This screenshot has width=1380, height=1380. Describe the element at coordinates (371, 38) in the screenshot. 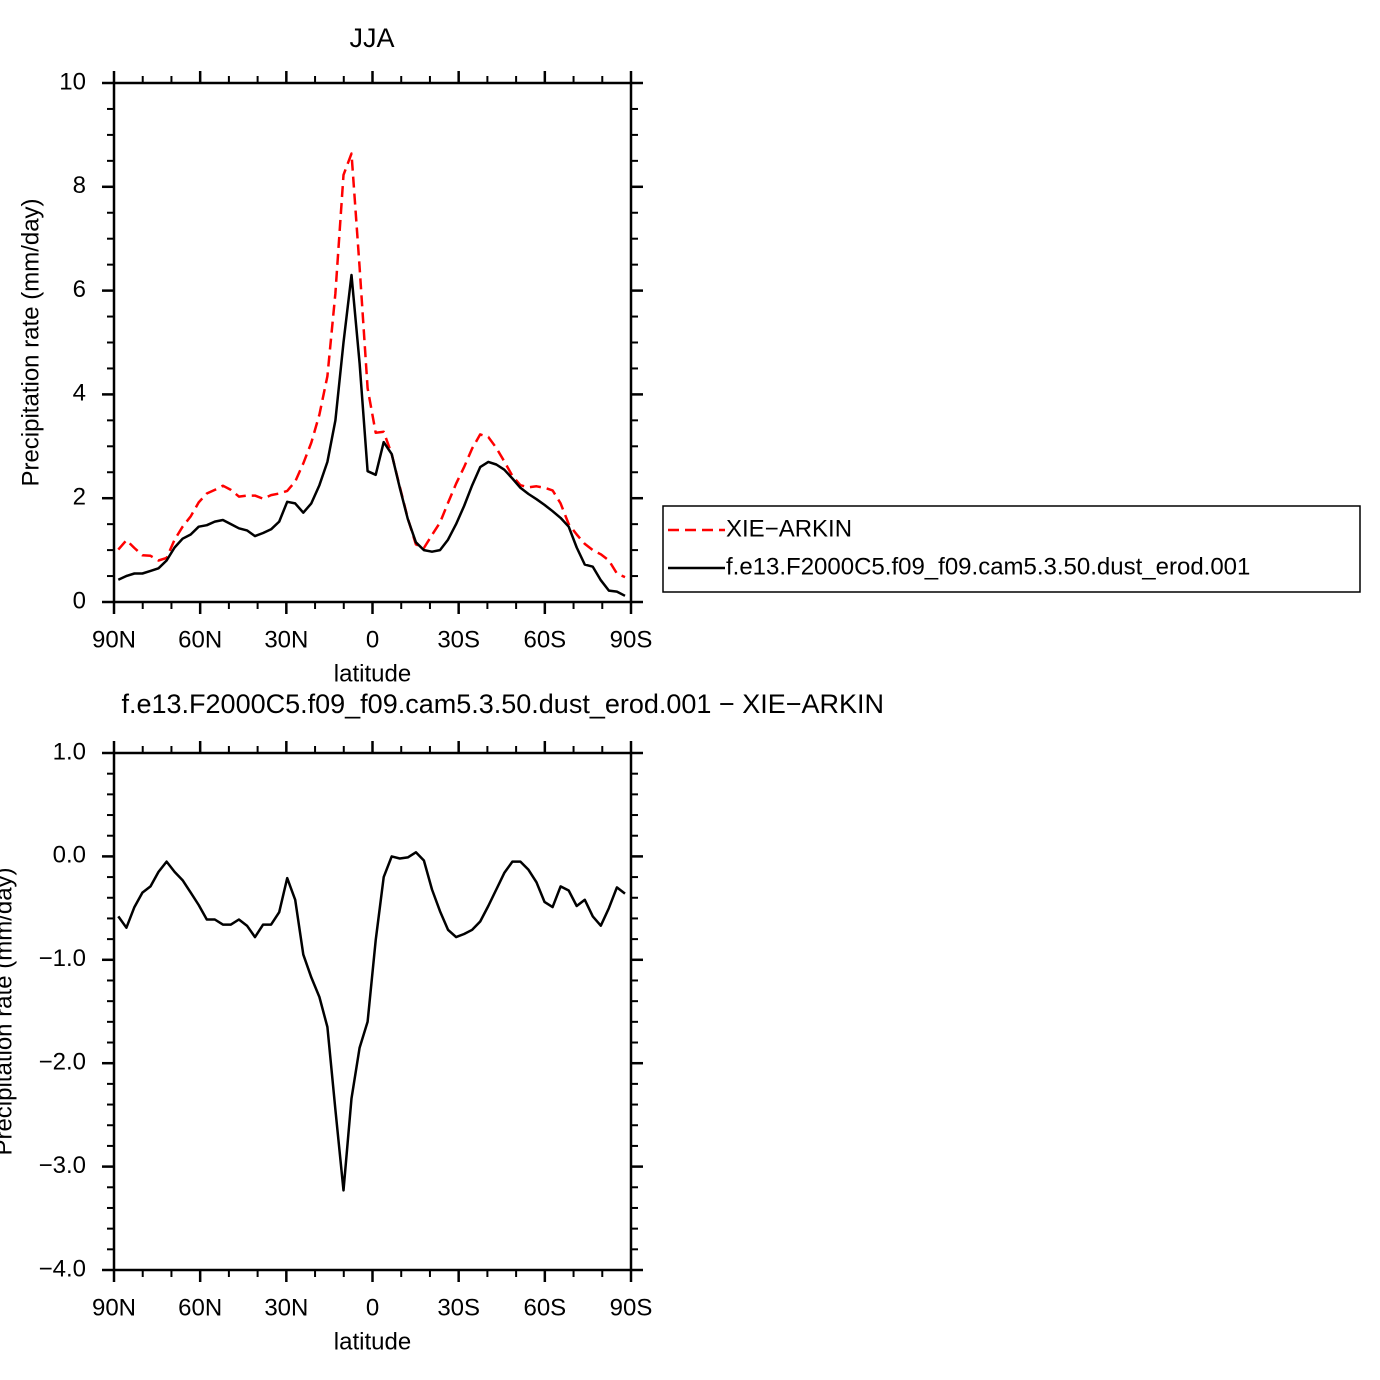

I see `chart-title: JJA` at that location.